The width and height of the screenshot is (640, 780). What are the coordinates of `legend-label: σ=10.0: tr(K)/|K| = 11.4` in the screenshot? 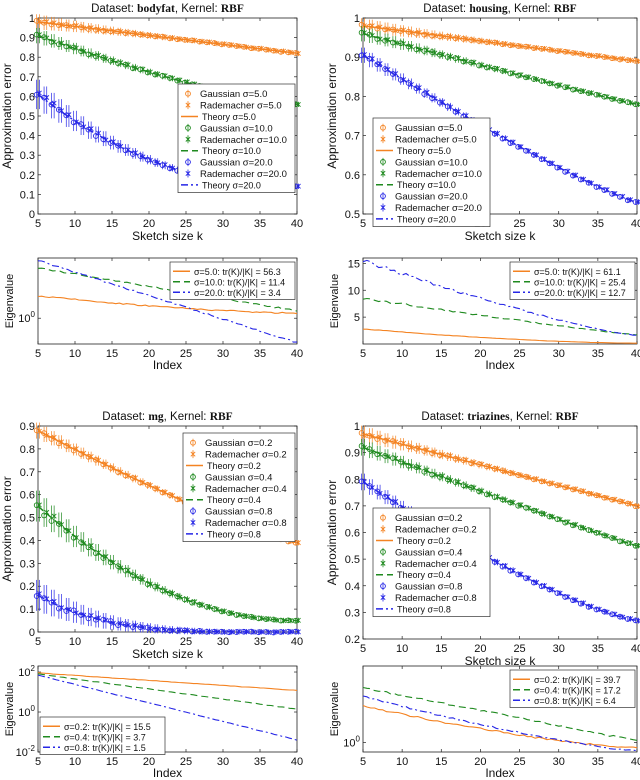 It's located at (239, 282).